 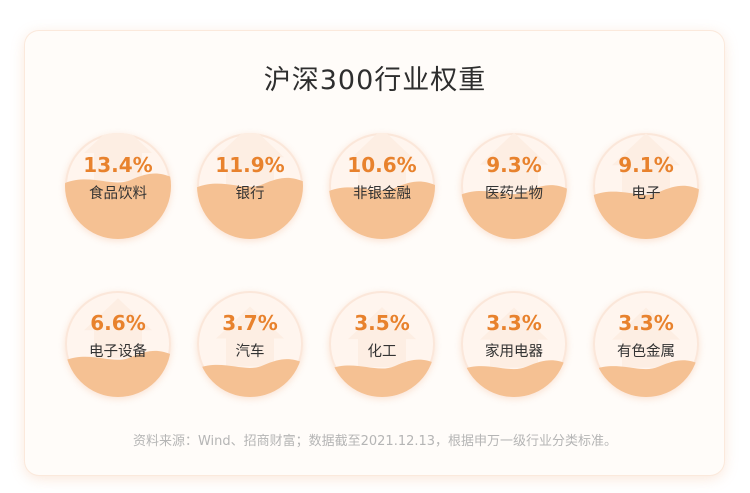 I want to click on industry-label: 汽车, so click(x=250, y=352).